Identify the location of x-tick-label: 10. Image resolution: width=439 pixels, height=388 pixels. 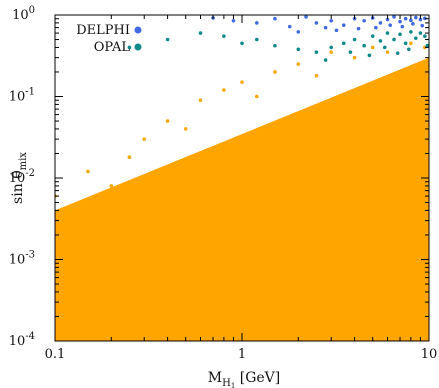
(429, 354).